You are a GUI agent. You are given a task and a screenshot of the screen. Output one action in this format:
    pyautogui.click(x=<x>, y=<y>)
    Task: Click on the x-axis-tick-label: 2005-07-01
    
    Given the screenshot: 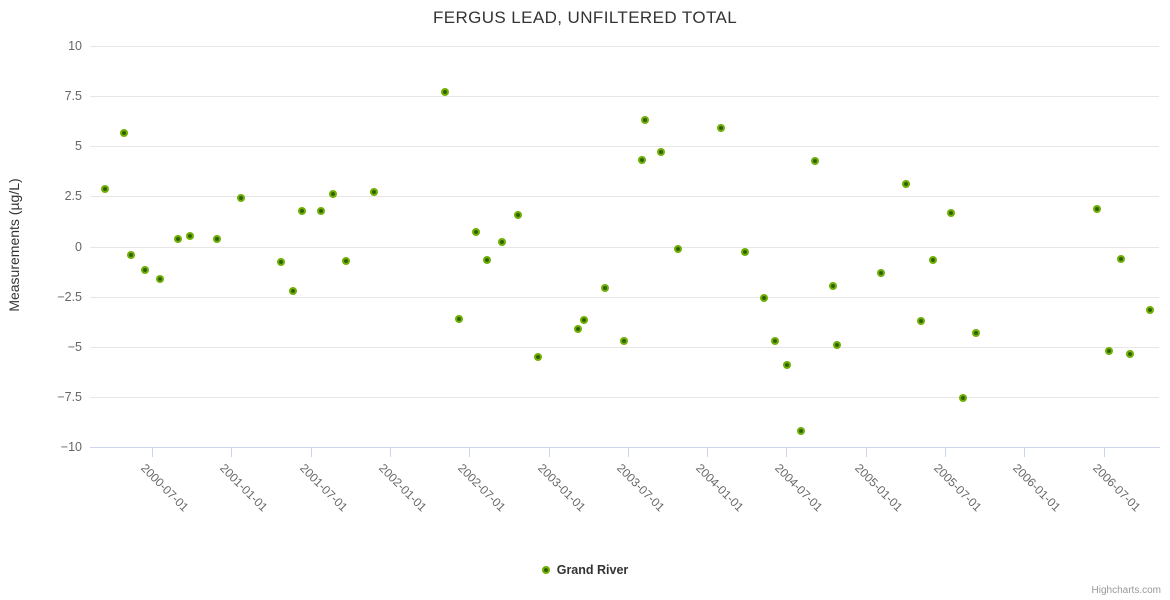 What is the action you would take?
    pyautogui.click(x=958, y=488)
    